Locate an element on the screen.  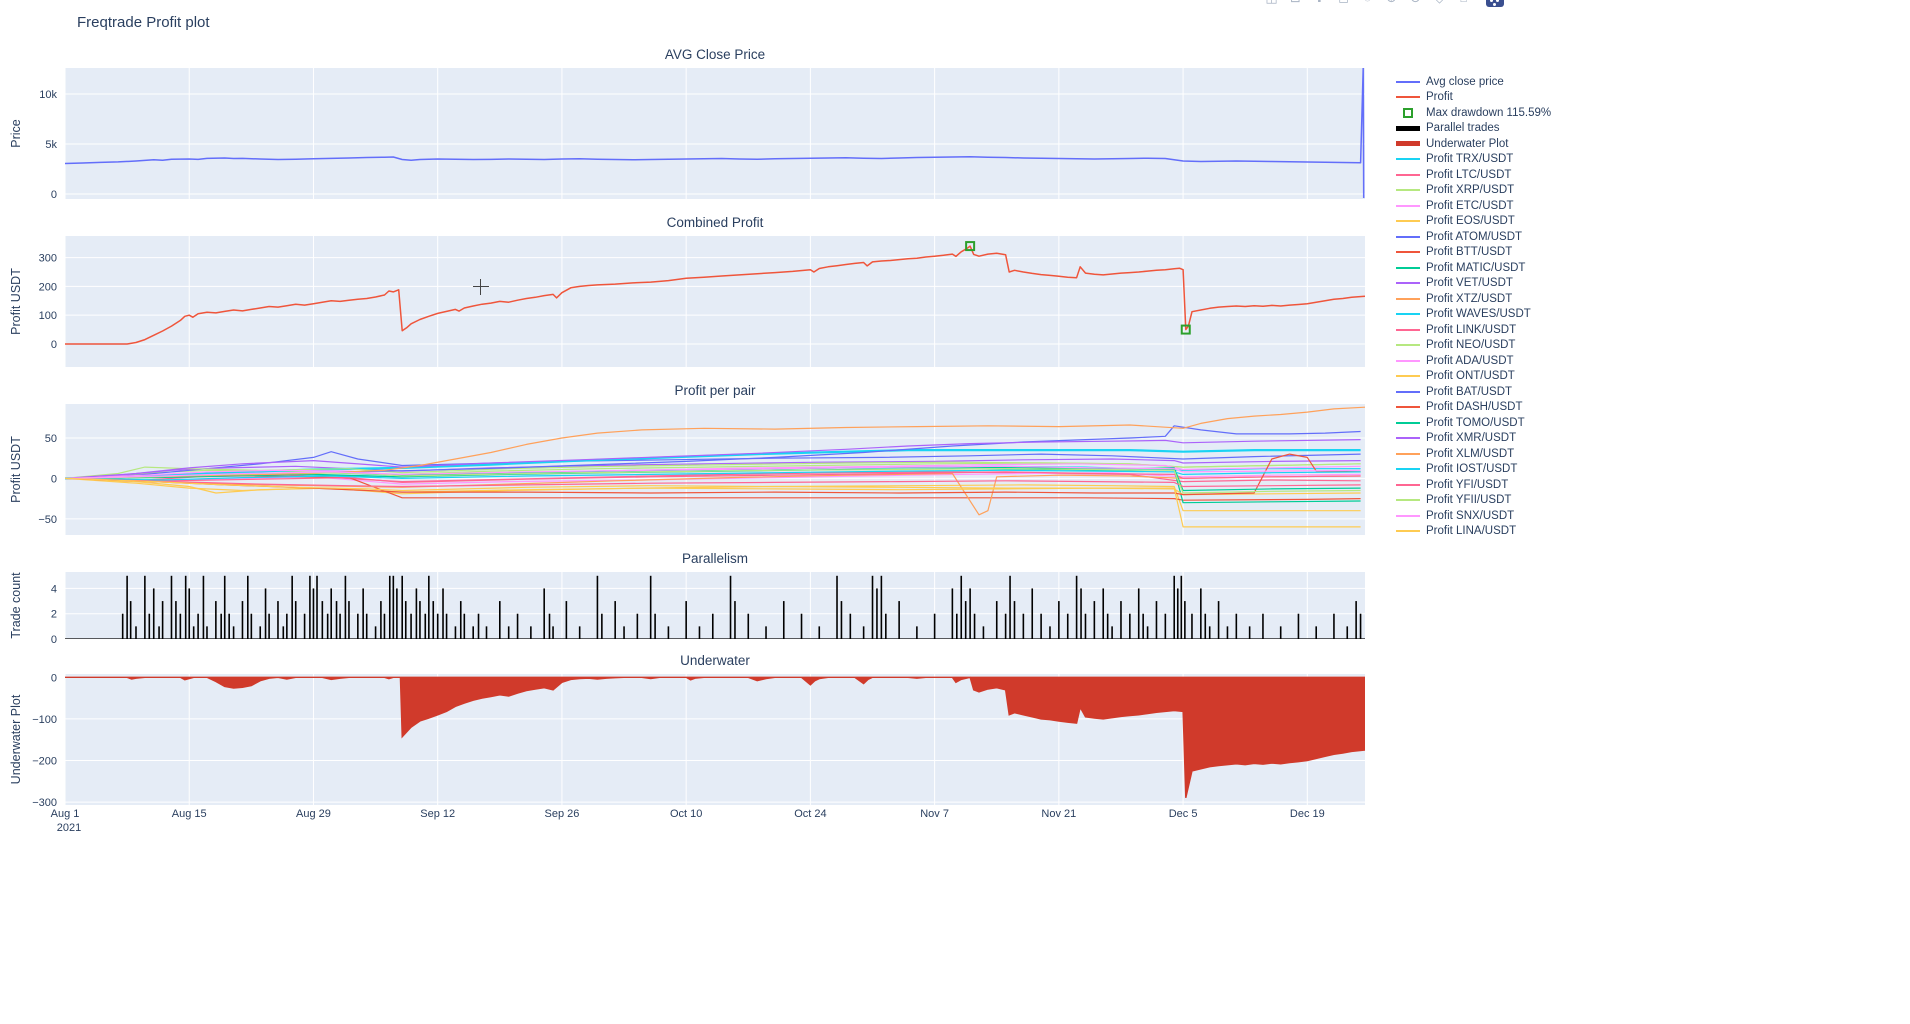
series-profit-iost-usdt-line is located at coordinates (713, 475).